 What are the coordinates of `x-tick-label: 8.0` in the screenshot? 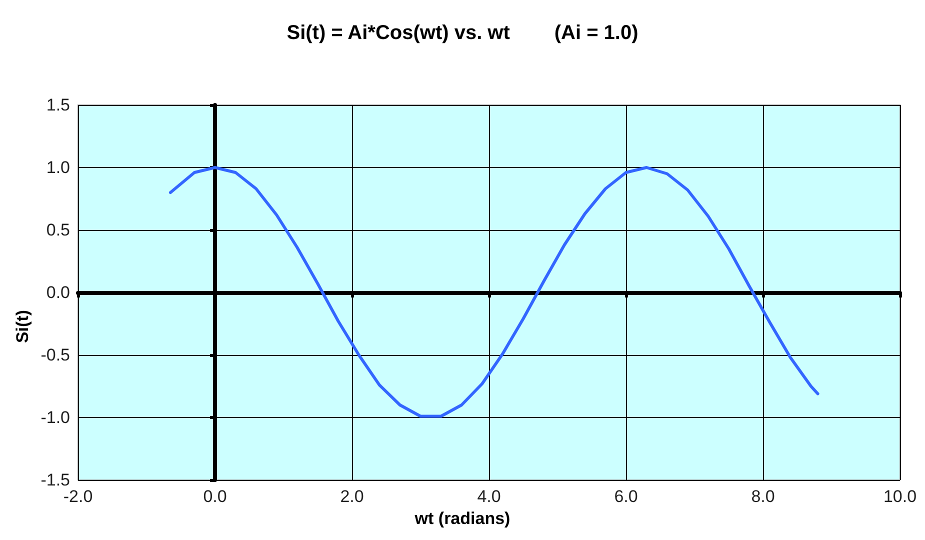 It's located at (763, 496).